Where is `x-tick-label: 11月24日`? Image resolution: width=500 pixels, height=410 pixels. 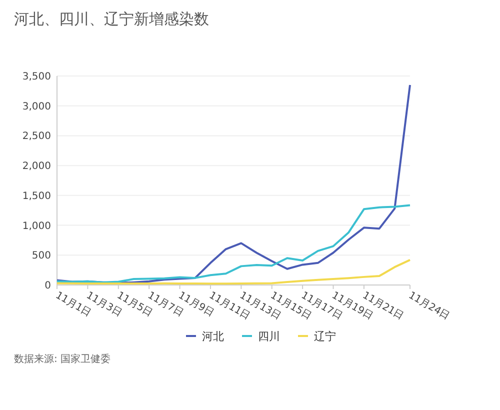 x-tick-label: 11月24日 is located at coordinates (429, 306).